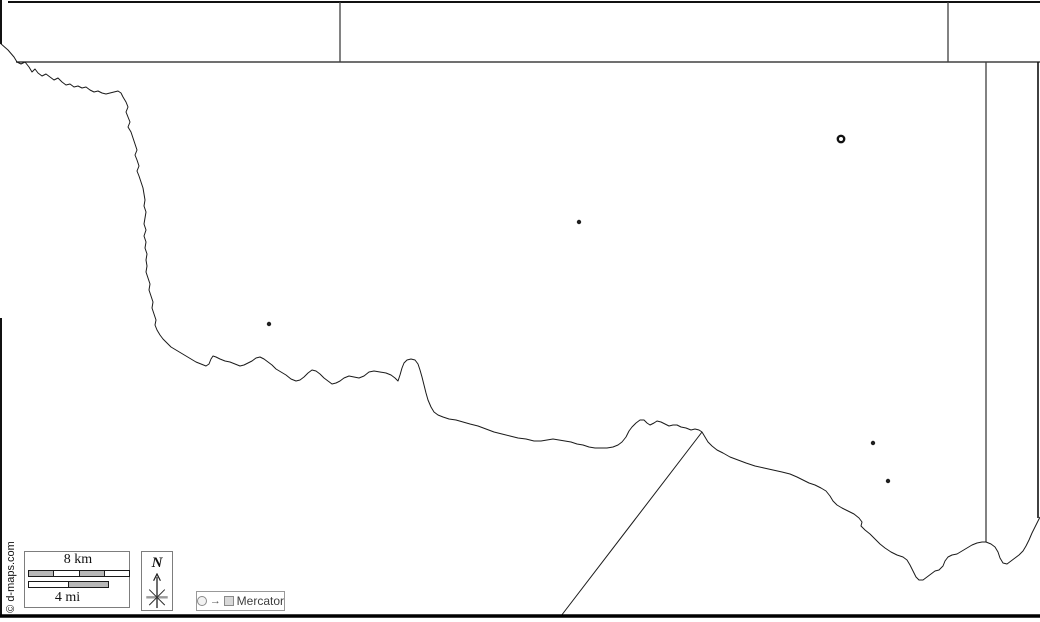 Image resolution: width=1040 pixels, height=622 pixels. I want to click on credit-text: © d-maps.com, so click(11, 577).